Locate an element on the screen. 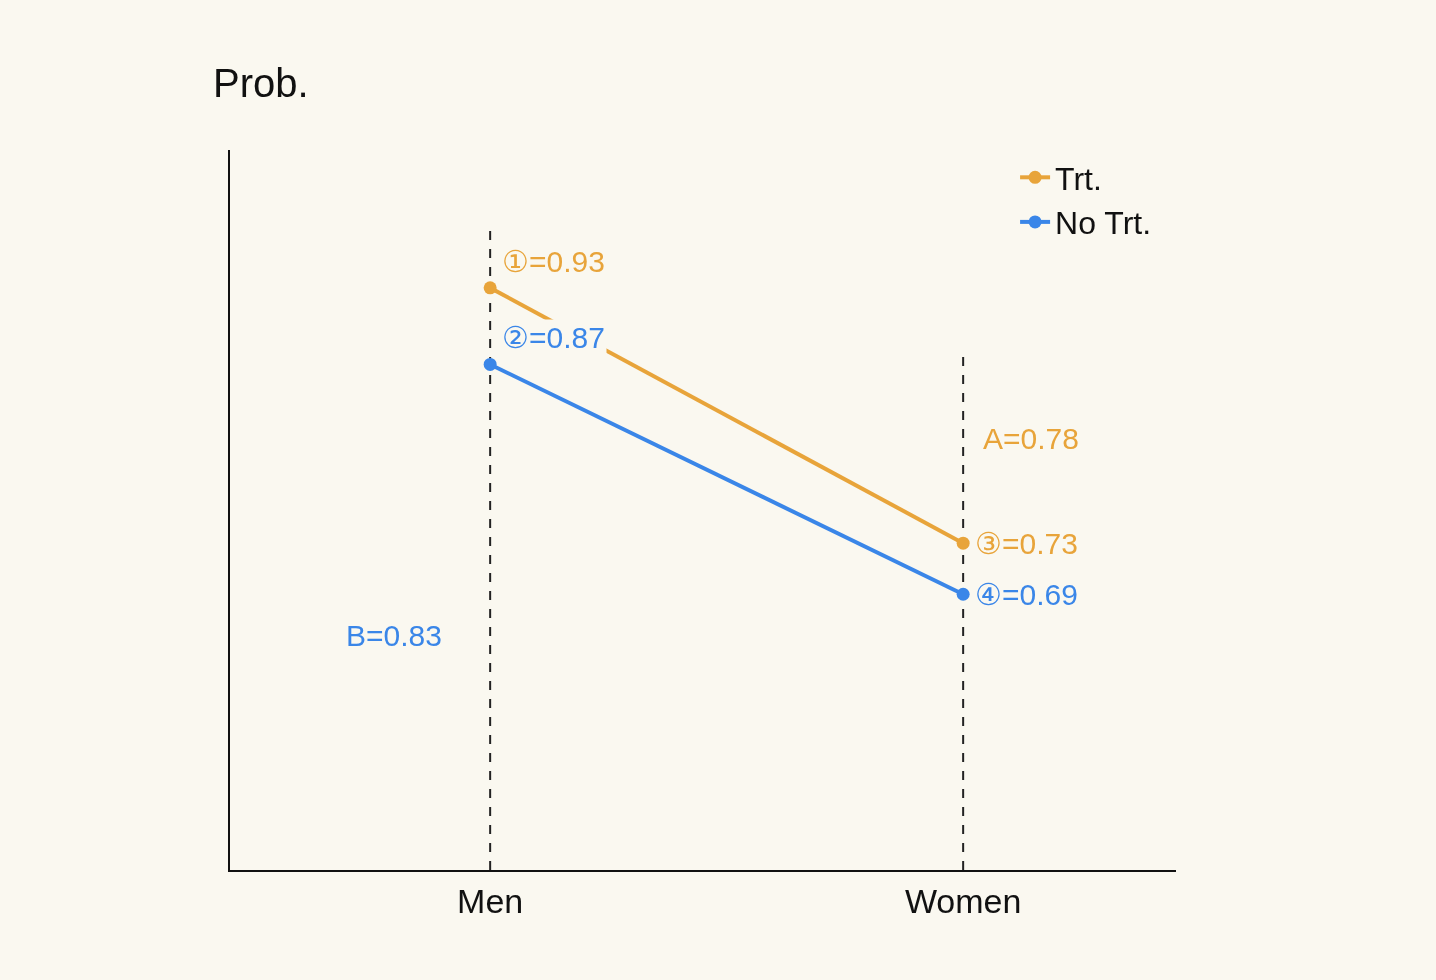  data-label: ③=0.73 is located at coordinates (1026, 543).